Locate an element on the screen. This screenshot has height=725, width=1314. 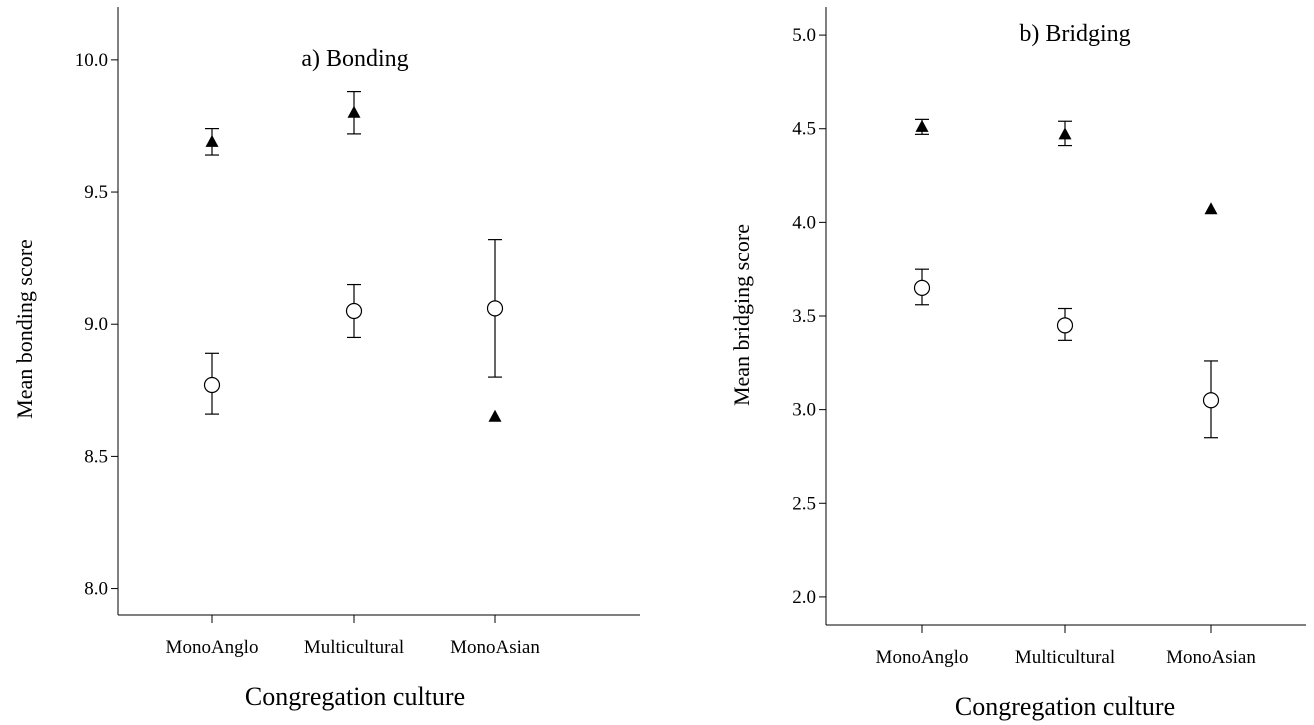
bridging-x-tick-label: MonoAnglo is located at coordinates (922, 657).